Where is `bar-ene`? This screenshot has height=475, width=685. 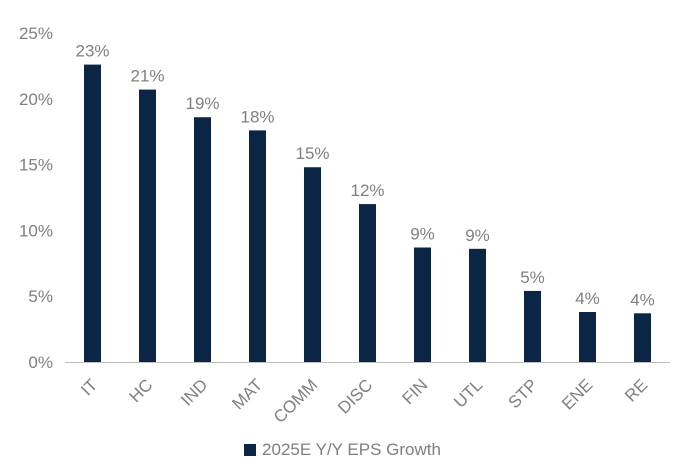
bar-ene is located at coordinates (587, 336).